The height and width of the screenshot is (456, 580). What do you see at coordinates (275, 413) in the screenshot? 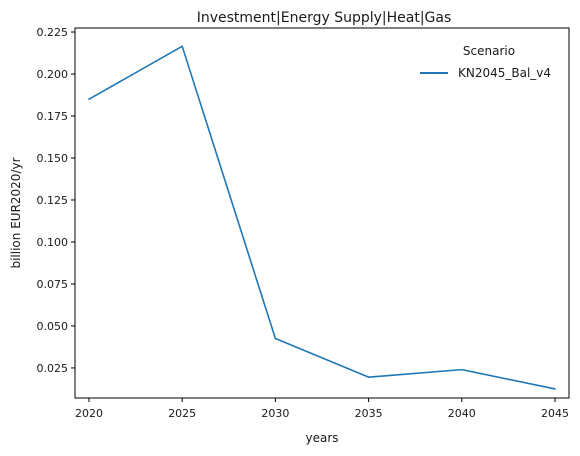
I see `x-tick-label: 2030` at bounding box center [275, 413].